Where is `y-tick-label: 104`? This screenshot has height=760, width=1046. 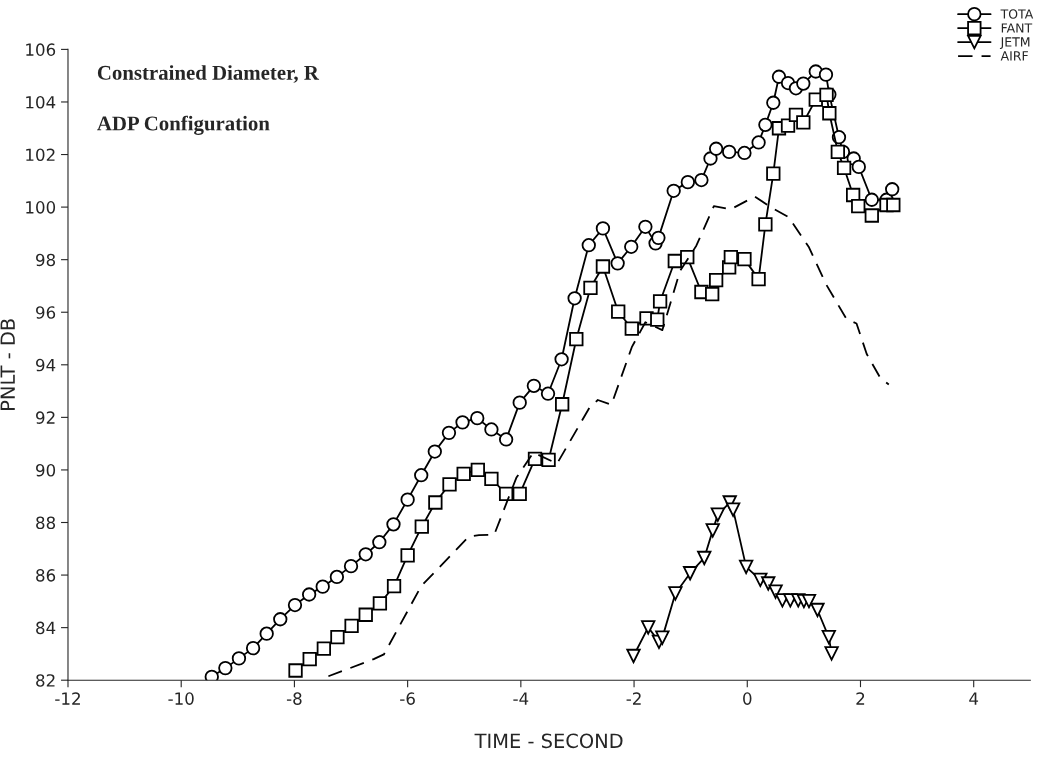 y-tick-label: 104 is located at coordinates (41, 102).